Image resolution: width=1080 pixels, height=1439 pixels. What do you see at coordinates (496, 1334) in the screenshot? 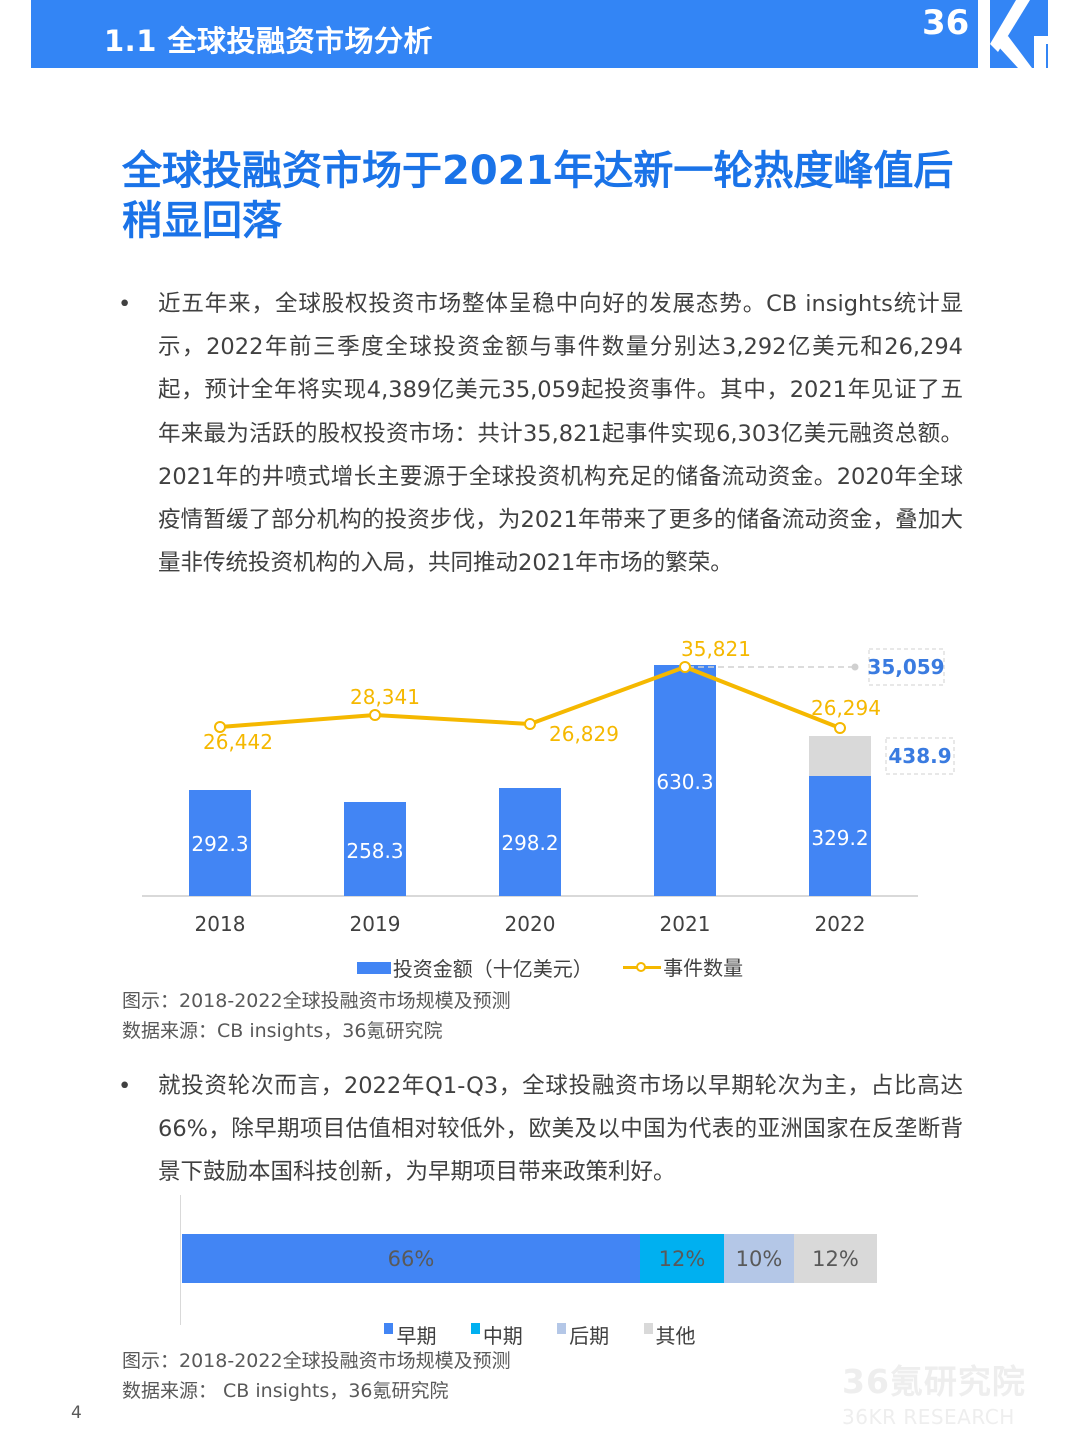
I see `legend-item-mid: 中期` at bounding box center [496, 1334].